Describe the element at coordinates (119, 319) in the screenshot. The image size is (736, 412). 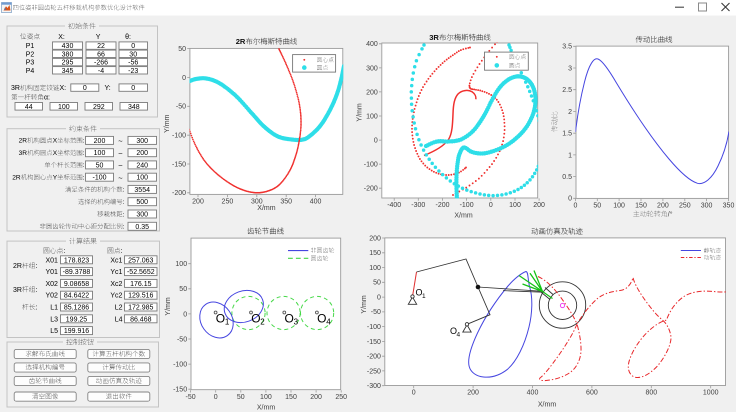
I see `svg-text: L4` at that location.